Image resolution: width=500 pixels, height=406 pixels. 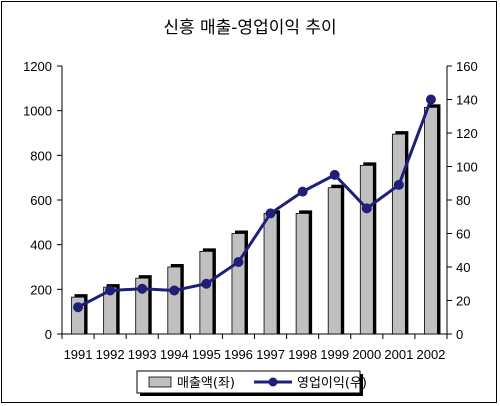 What do you see at coordinates (142, 354) in the screenshot?
I see `x-tick-label: 1993` at bounding box center [142, 354].